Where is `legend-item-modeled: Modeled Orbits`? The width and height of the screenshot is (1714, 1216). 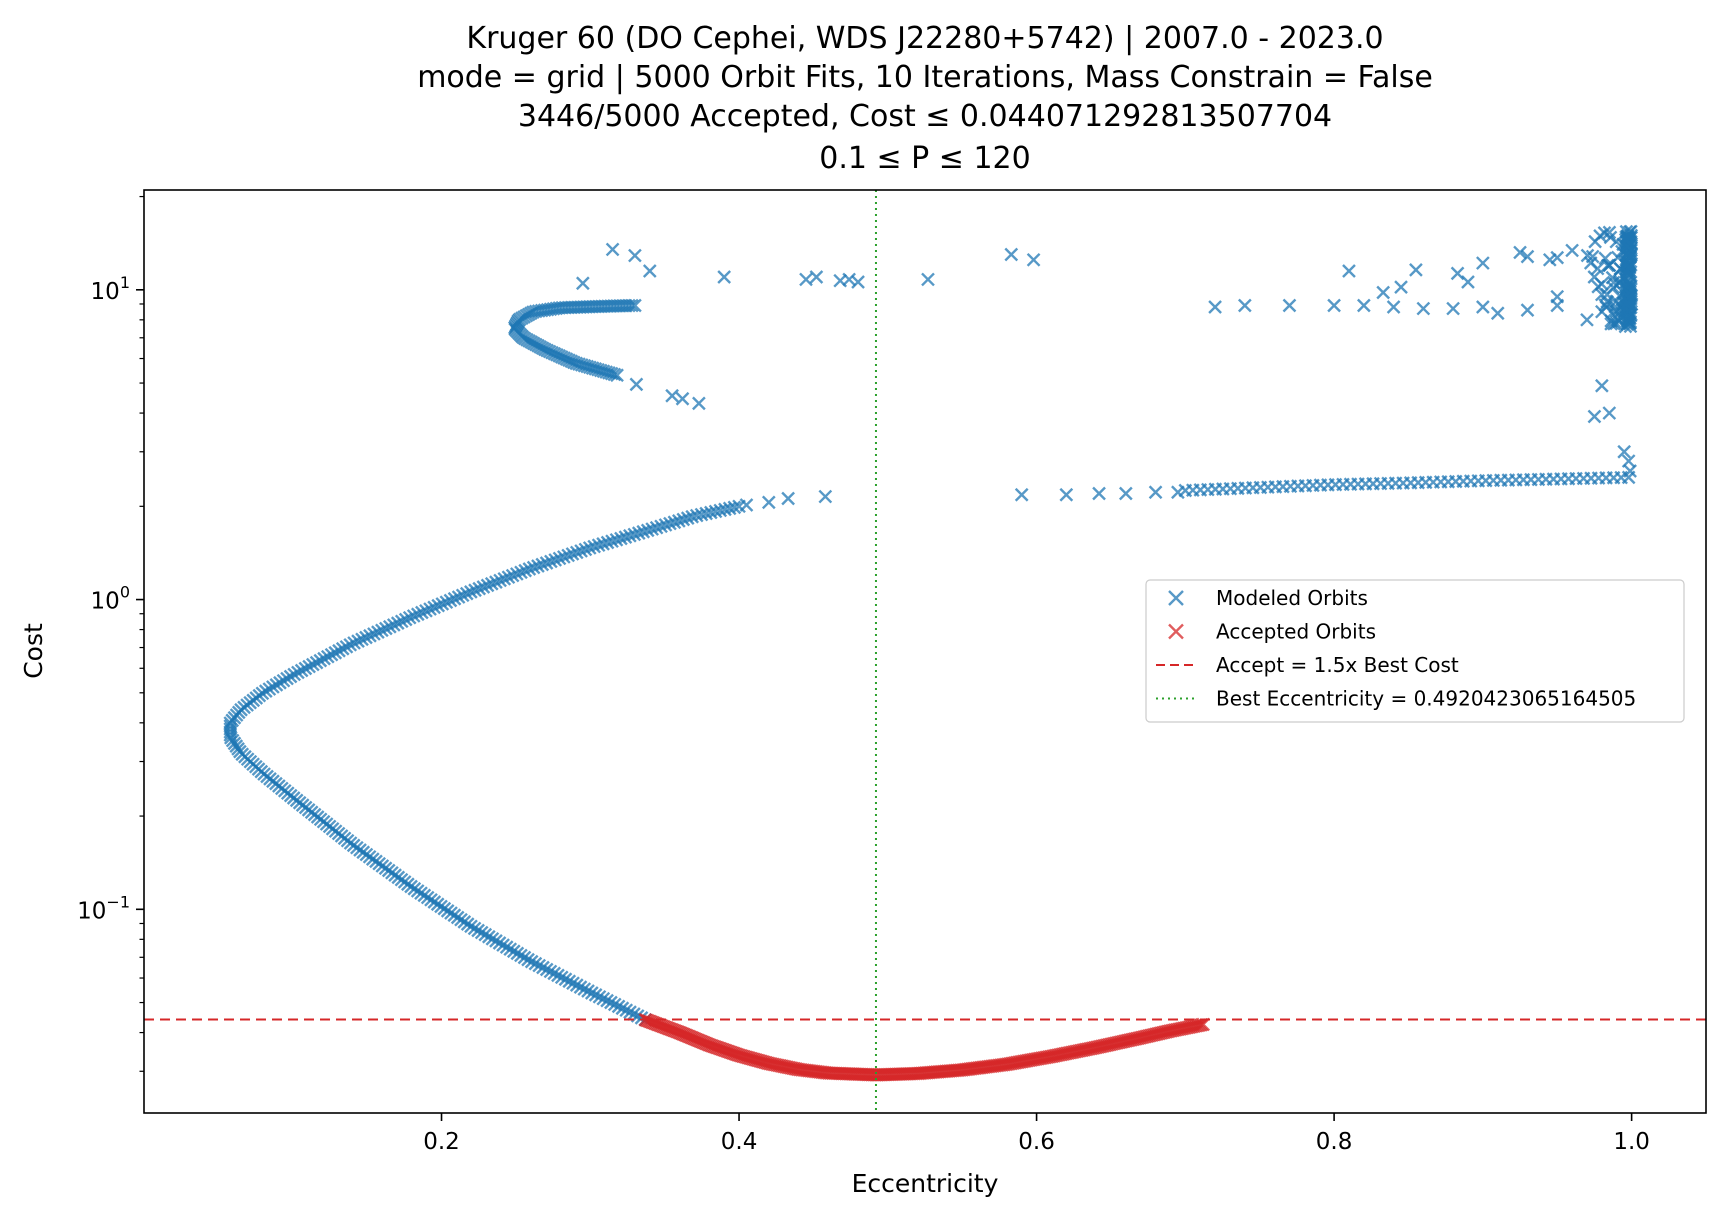 legend-item-modeled: Modeled Orbits is located at coordinates (1268, 598).